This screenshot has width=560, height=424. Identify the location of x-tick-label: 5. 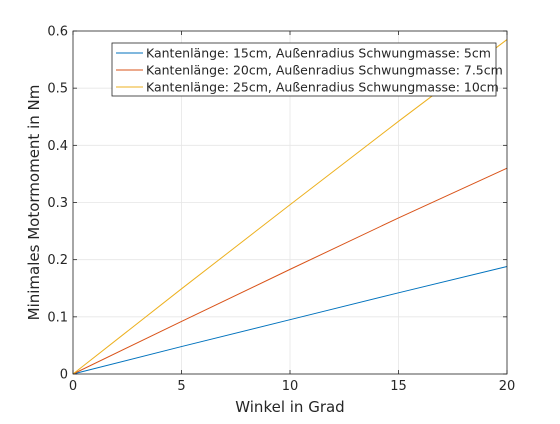
(181, 386).